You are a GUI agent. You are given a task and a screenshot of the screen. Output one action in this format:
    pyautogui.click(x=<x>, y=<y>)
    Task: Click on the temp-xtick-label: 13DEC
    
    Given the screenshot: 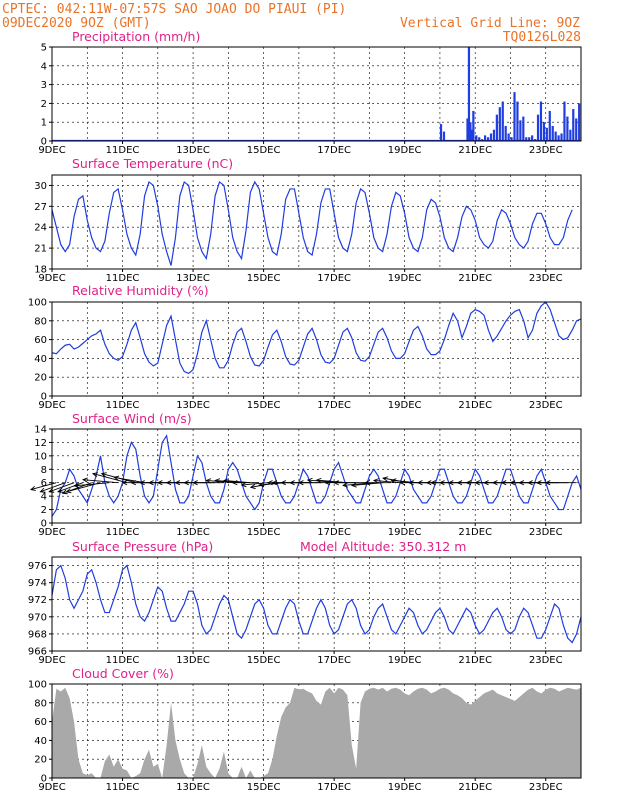 What is the action you would take?
    pyautogui.click(x=193, y=278)
    